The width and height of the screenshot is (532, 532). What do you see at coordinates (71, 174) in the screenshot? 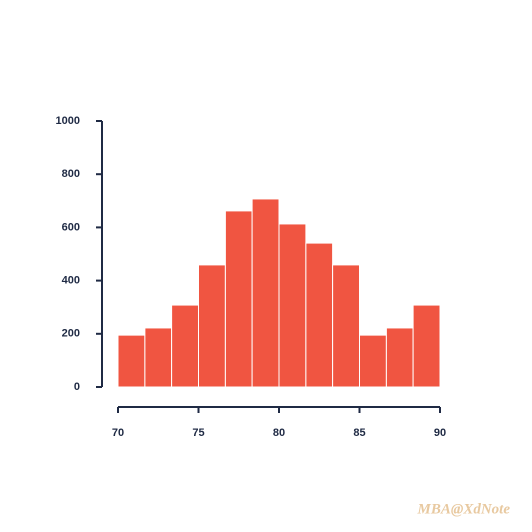
I see `y-tick-label: 800` at bounding box center [71, 174].